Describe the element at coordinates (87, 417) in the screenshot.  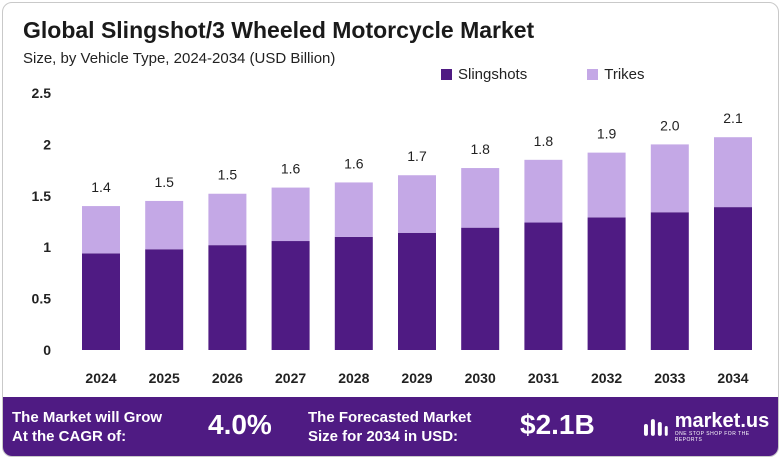
I see `cagr-label-line1: The Market will Grow` at that location.